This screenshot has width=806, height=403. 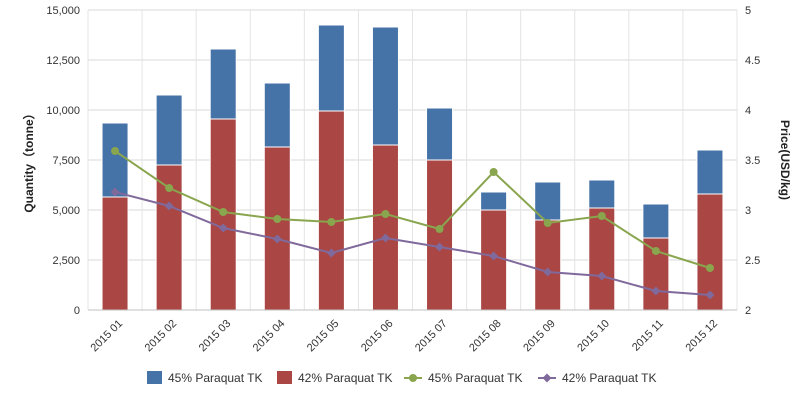 What do you see at coordinates (748, 111) in the screenshot?
I see `y-right-tick-label: 4` at bounding box center [748, 111].